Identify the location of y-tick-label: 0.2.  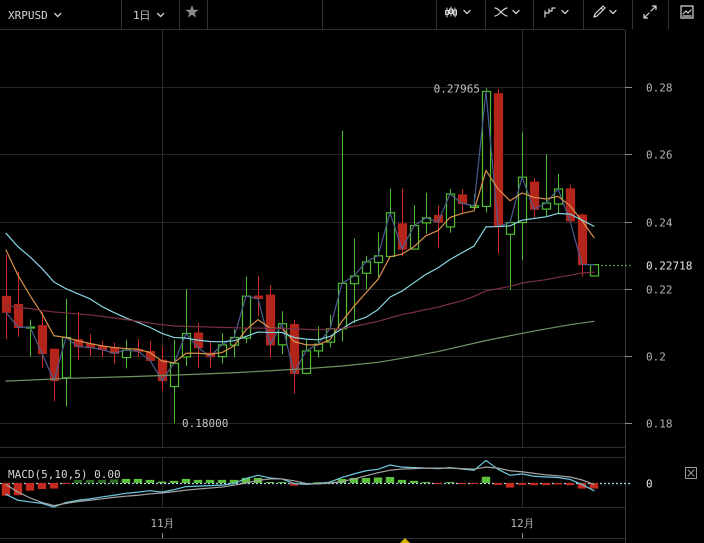
(656, 357).